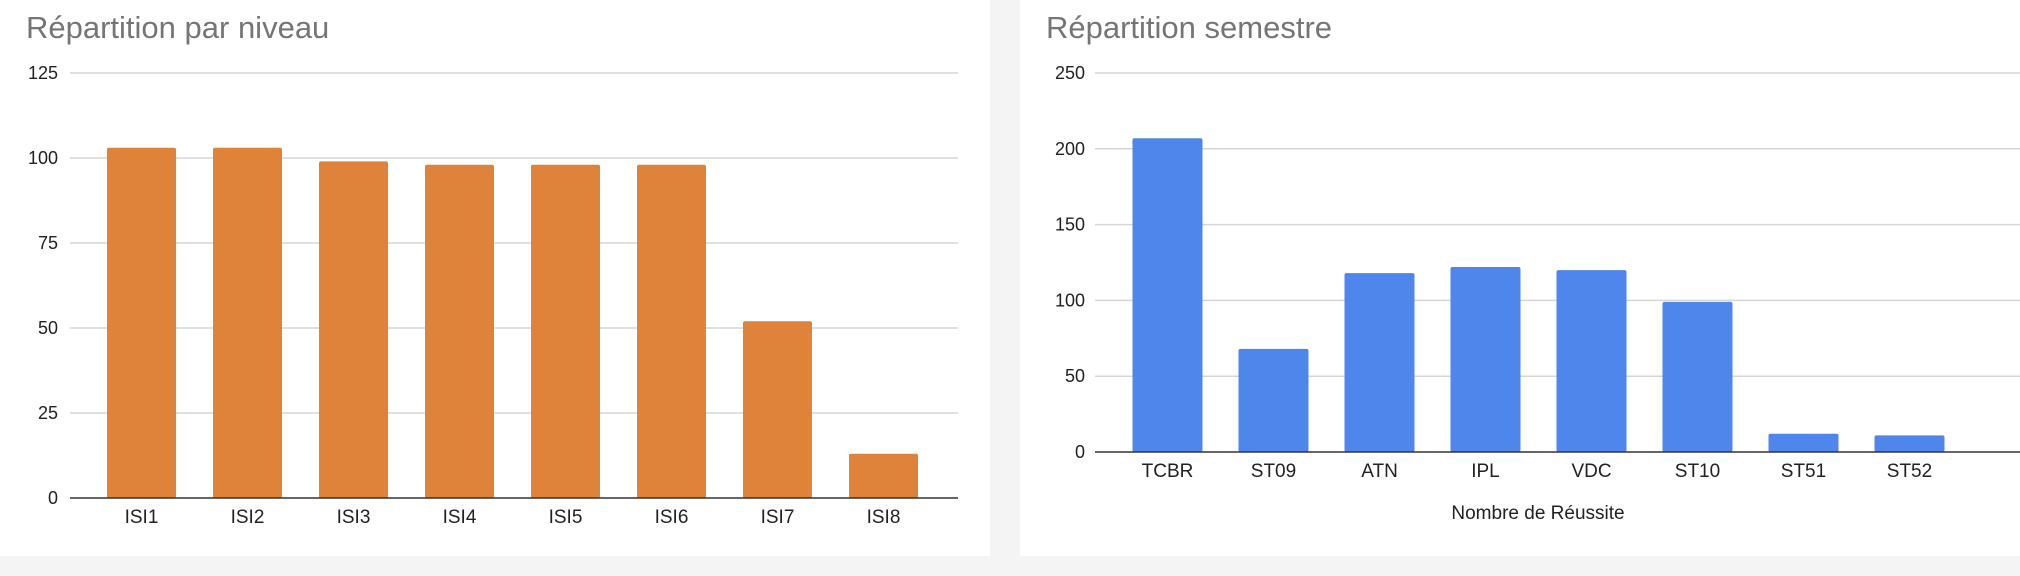 The height and width of the screenshot is (576, 2020). I want to click on bar-isi7, so click(777, 409).